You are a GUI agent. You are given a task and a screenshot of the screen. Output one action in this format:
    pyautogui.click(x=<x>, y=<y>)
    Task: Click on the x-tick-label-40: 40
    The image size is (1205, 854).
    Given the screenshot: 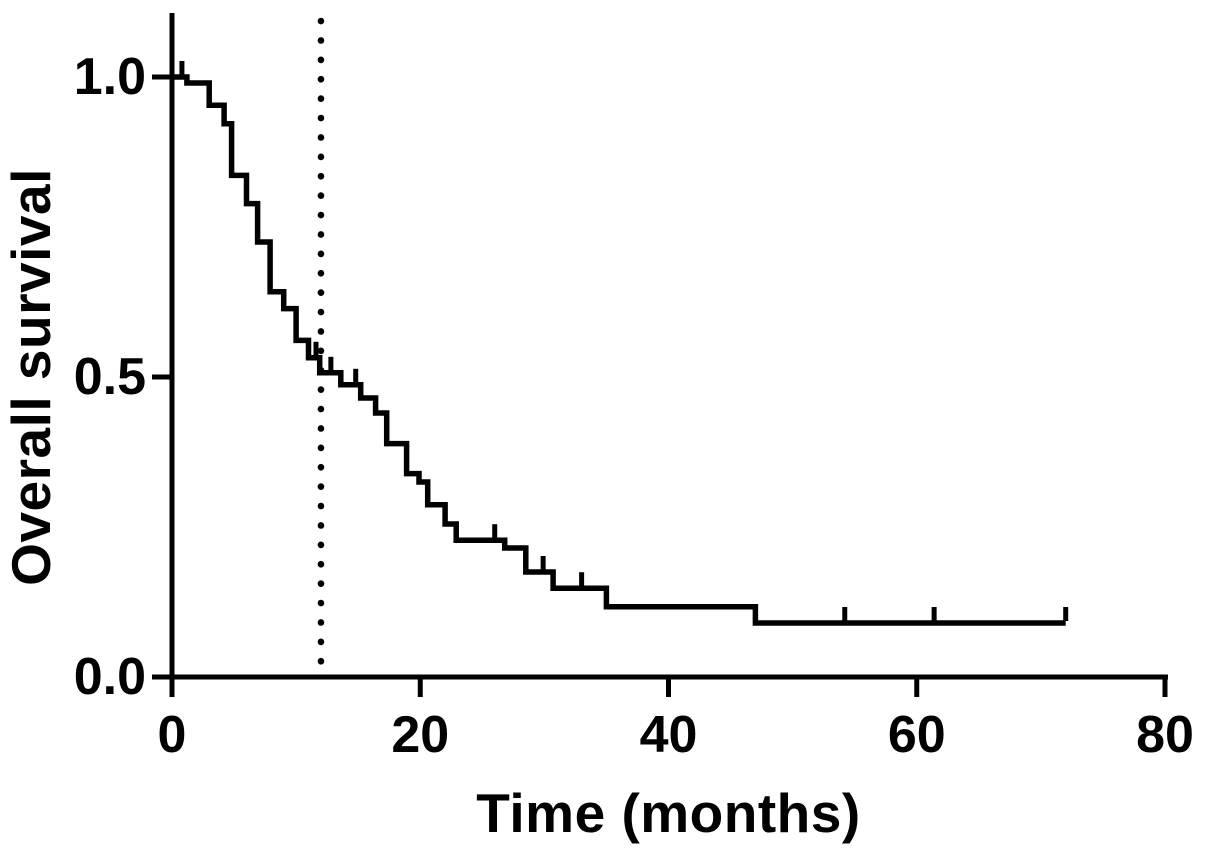 What is the action you would take?
    pyautogui.click(x=669, y=735)
    